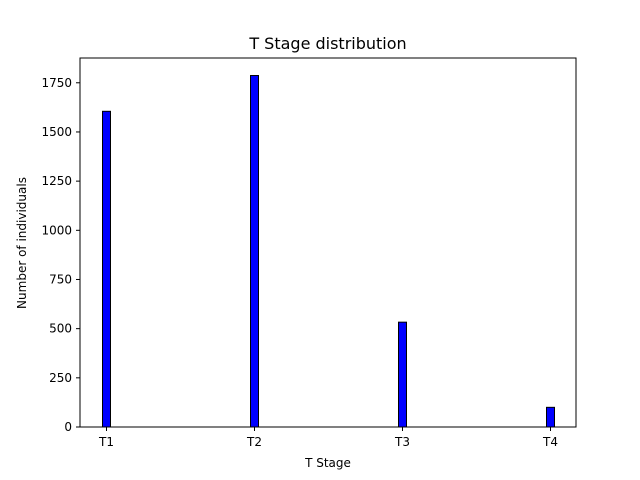 This screenshot has width=640, height=480. I want to click on x-axis-label: T Stage, so click(327, 463).